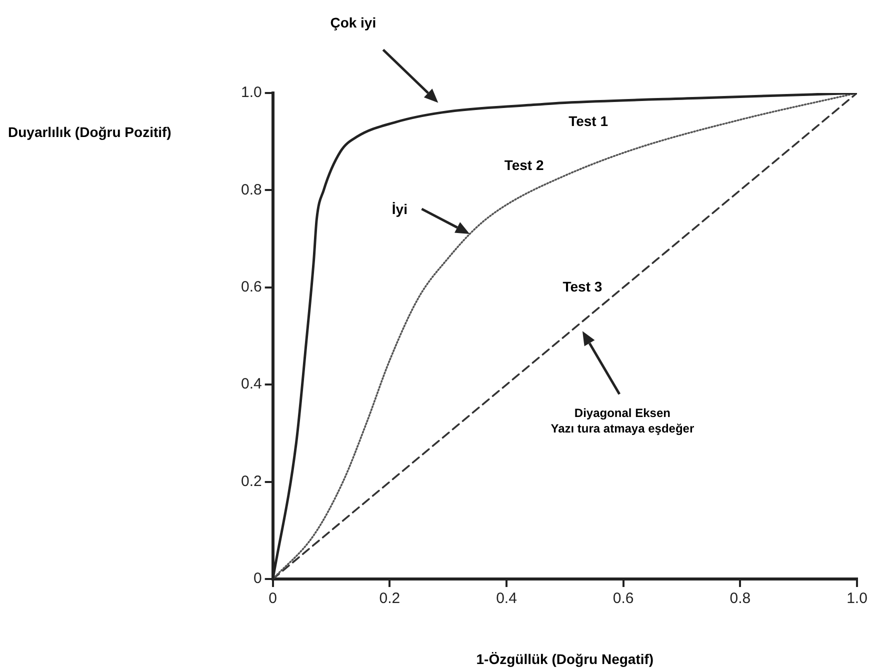 The height and width of the screenshot is (671, 880). I want to click on y-tick-label: 0, so click(258, 579).